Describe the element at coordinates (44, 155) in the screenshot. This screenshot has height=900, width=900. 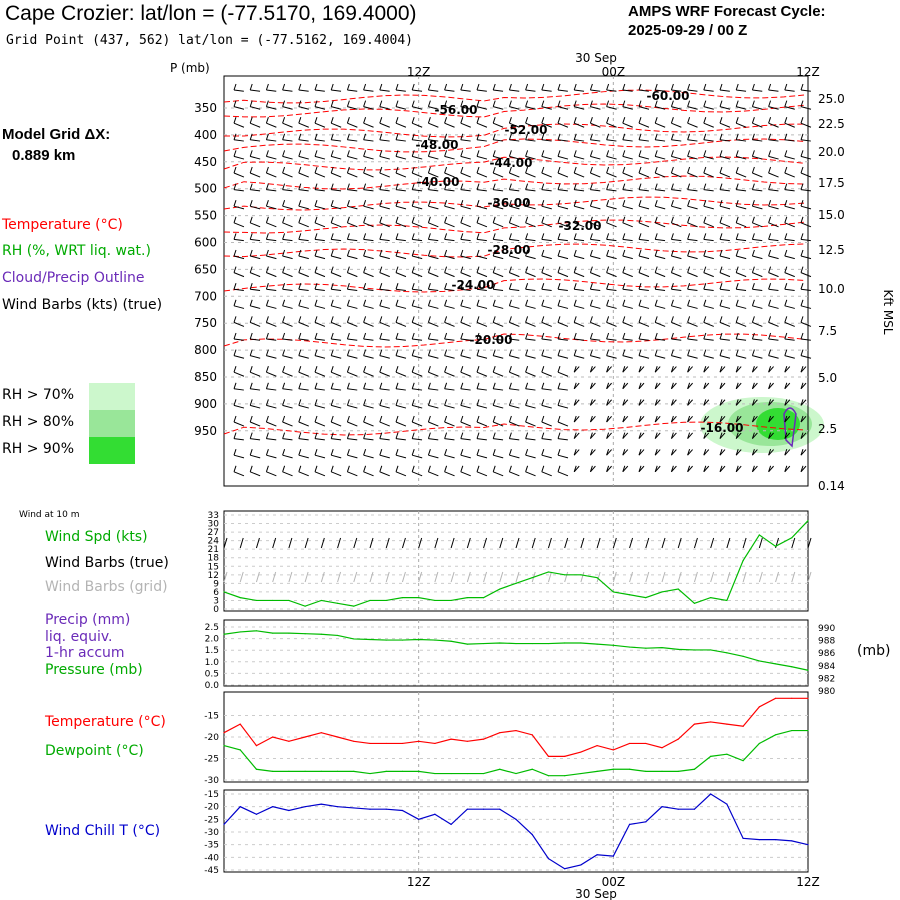
I see `model-grid-value: 0.889 km` at that location.